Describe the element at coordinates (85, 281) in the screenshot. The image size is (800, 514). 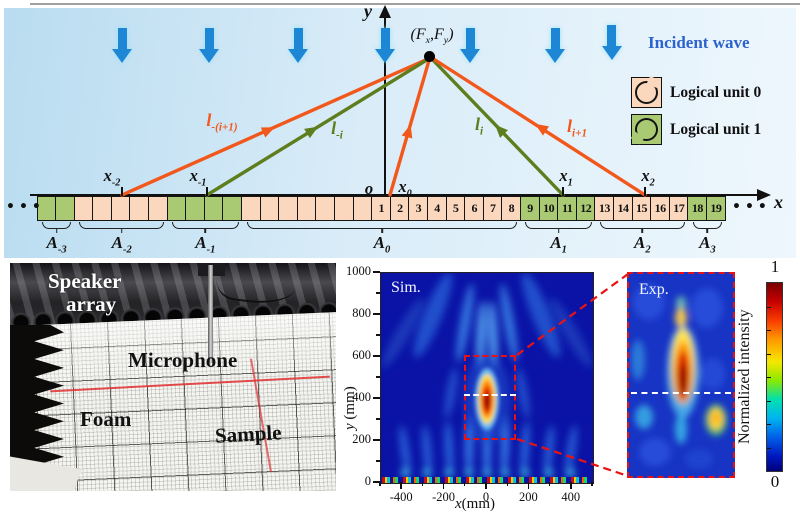
I see `photo-label-speaker: Speaker` at that location.